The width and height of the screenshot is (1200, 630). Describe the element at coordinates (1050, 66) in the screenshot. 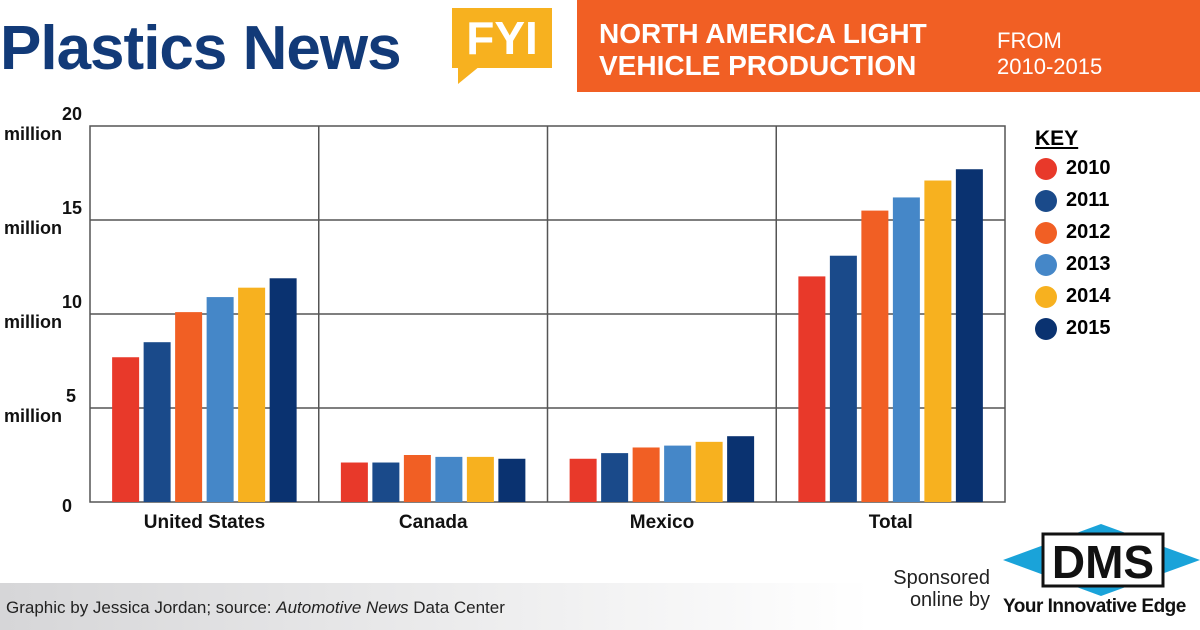

I see `subtitle-years: 2010-2015` at that location.